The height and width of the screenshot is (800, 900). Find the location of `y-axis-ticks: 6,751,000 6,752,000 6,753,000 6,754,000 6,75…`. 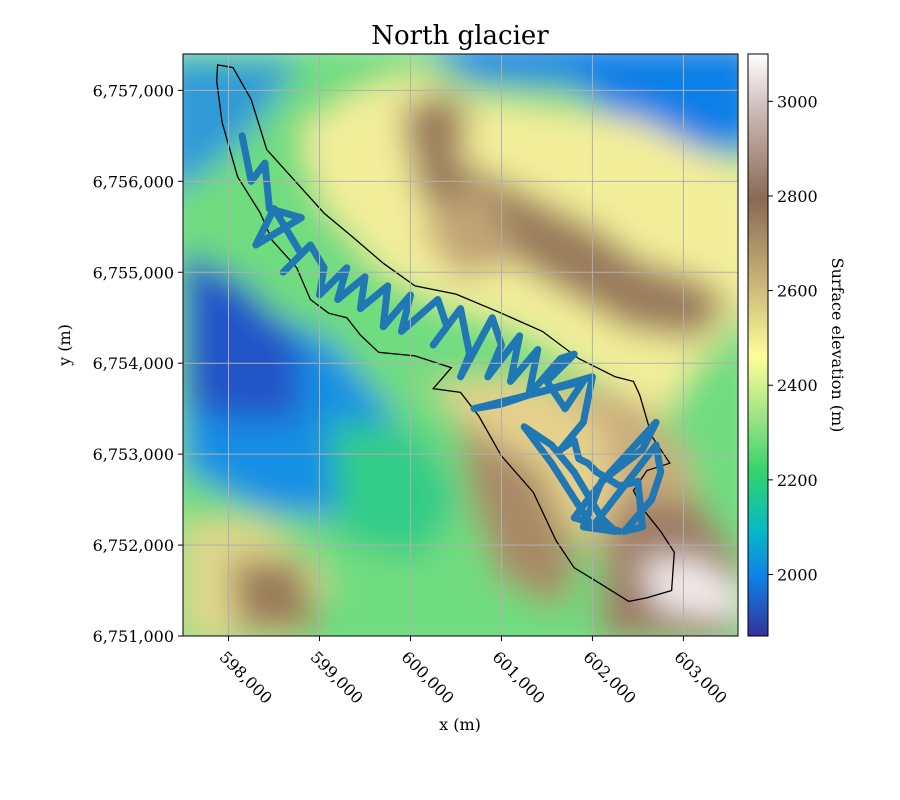

y-axis-ticks: 6,751,000 6,752,000 6,753,000 6,754,000 6,75… is located at coordinates (138, 363).